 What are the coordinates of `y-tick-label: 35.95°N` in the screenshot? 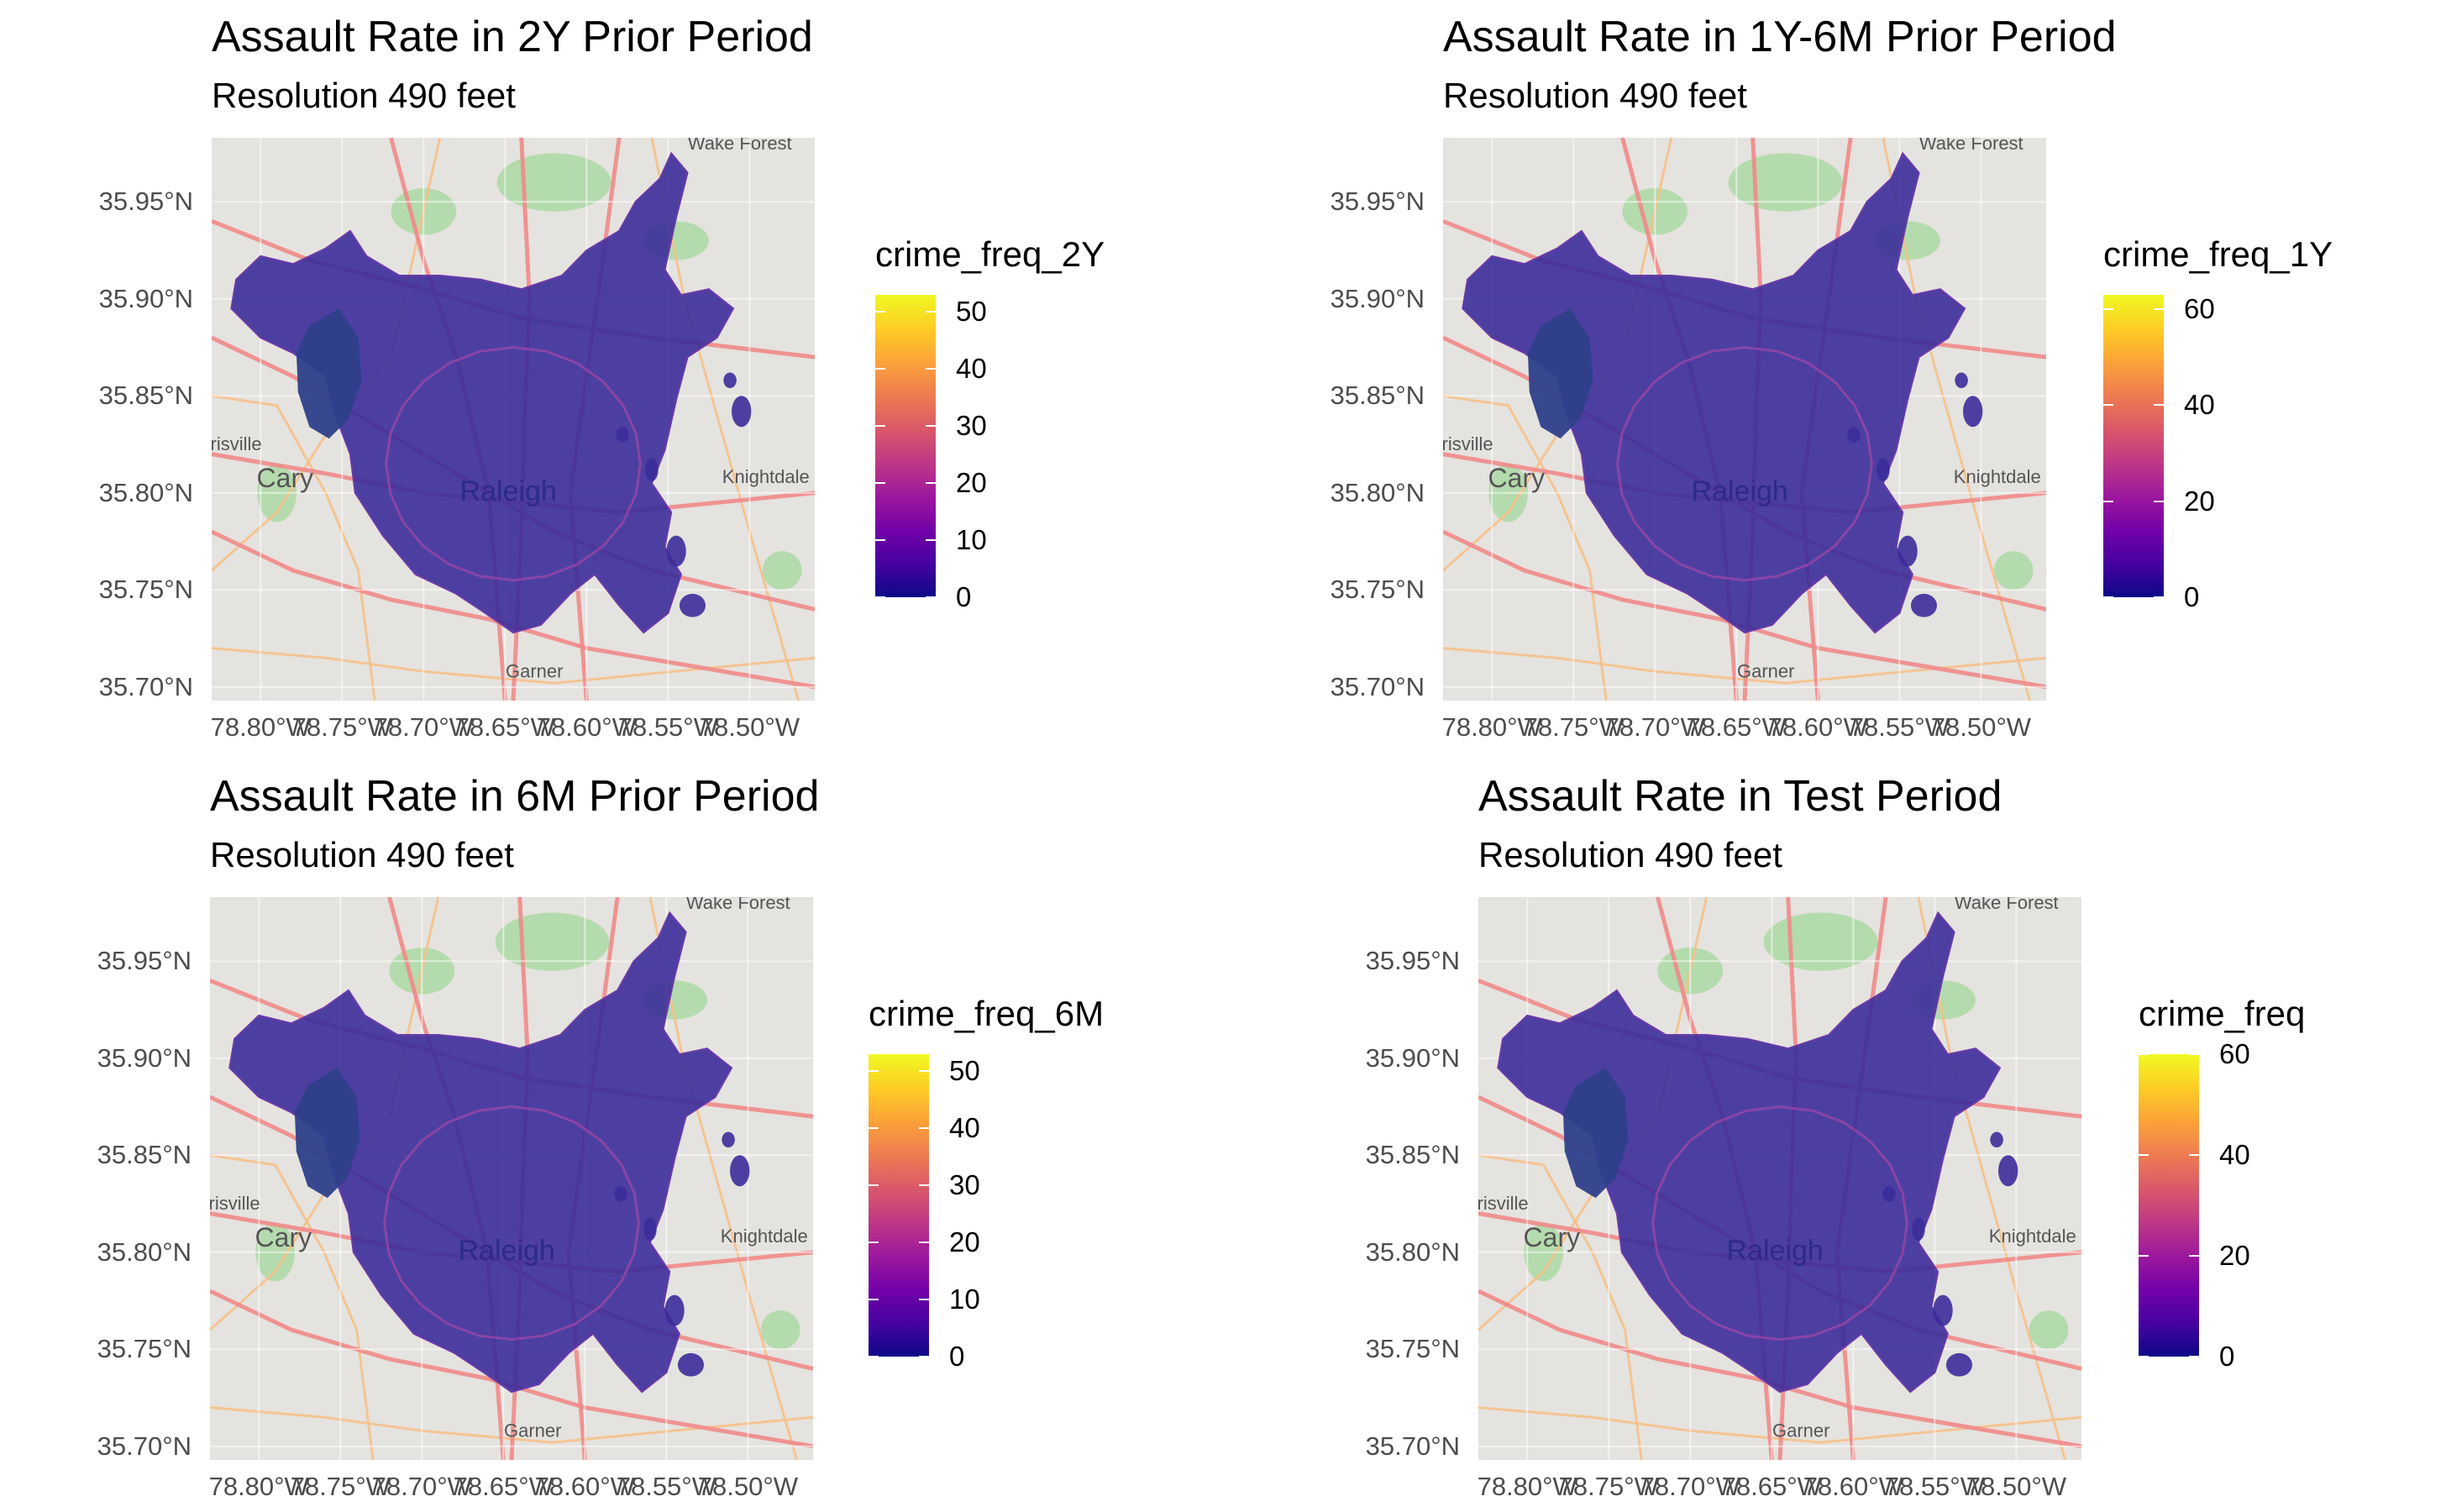 It's located at (145, 201).